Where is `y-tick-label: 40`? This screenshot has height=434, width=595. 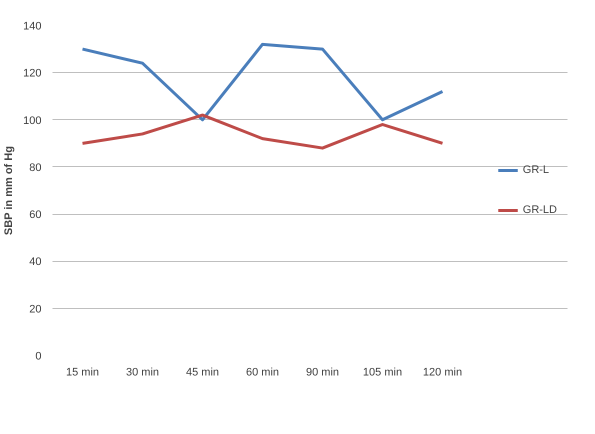
y-tick-label: 40 is located at coordinates (35, 262).